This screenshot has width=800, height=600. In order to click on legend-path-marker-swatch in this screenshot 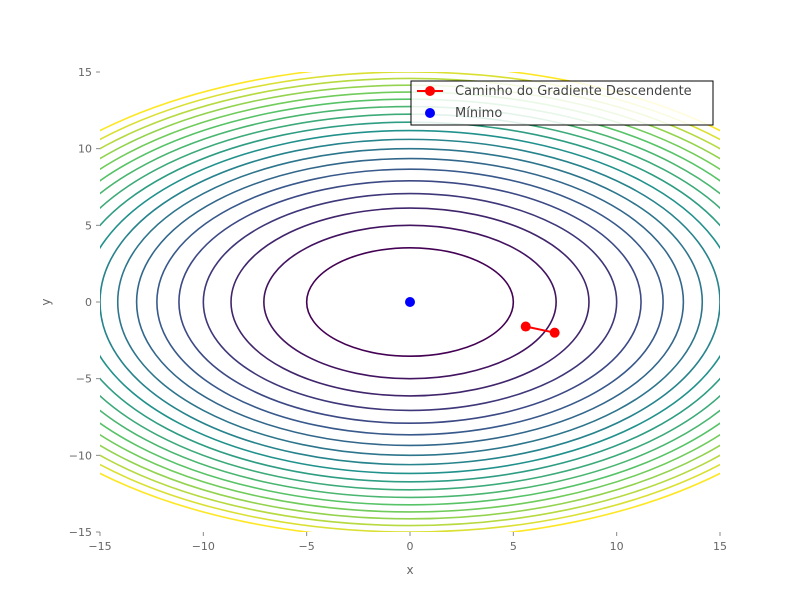, I will do `click(430, 91)`.